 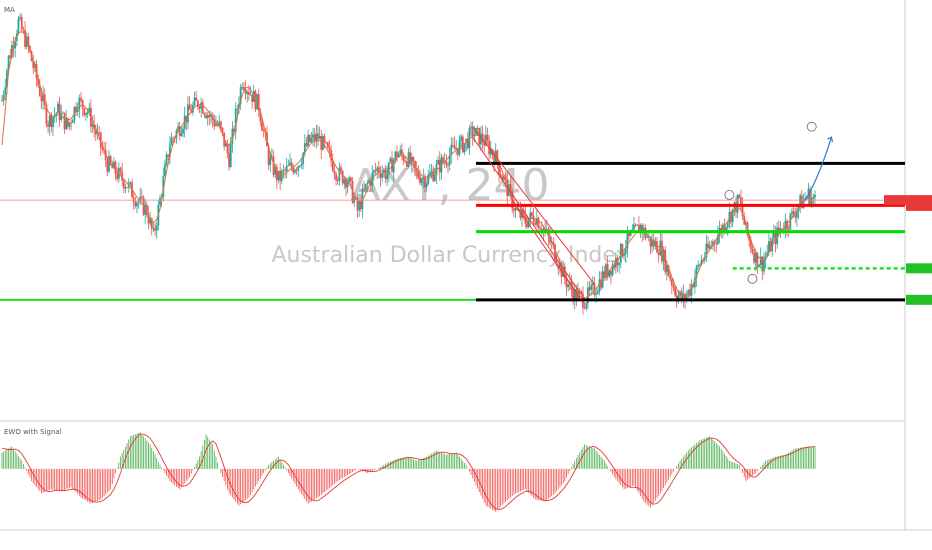 What do you see at coordinates (546, 250) in the screenshot?
I see `channel-inner-line` at bounding box center [546, 250].